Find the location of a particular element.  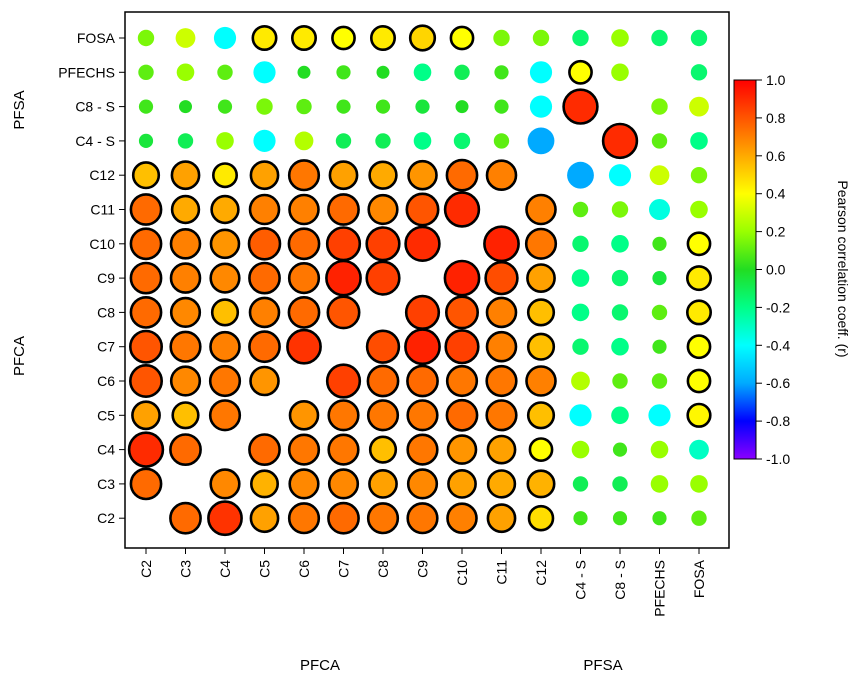

marker-c8-c12 is located at coordinates (541, 312).